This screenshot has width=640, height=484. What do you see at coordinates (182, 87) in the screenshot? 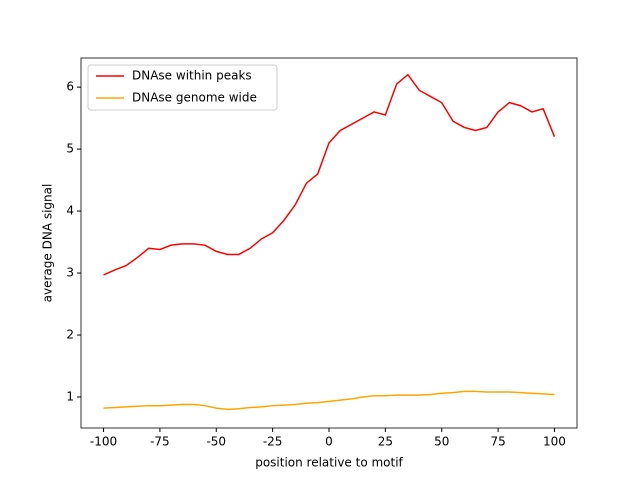
I see `legend-box` at bounding box center [182, 87].